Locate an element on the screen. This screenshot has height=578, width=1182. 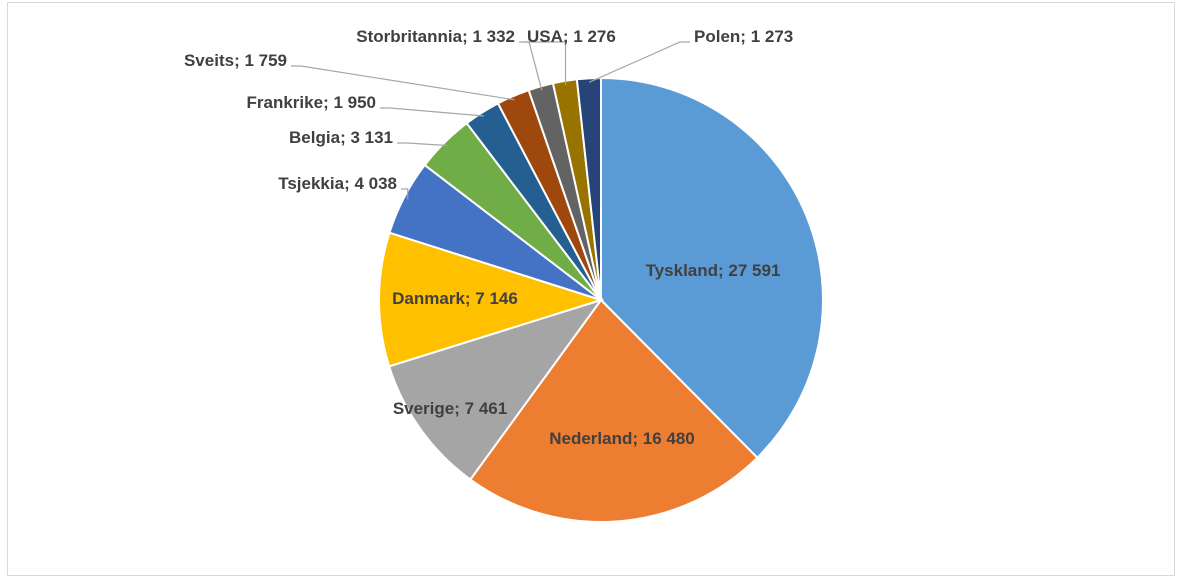
label-category: Sverige is located at coordinates (423, 408).